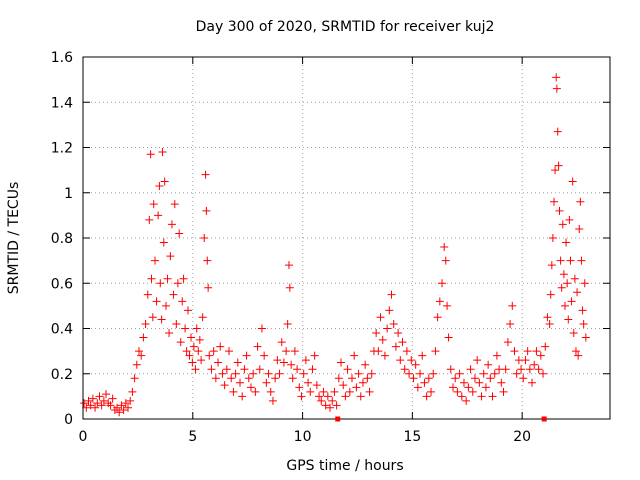 This screenshot has width=640, height=480. What do you see at coordinates (62, 239) in the screenshot?
I see `y-tick-label: 0.8` at bounding box center [62, 239].